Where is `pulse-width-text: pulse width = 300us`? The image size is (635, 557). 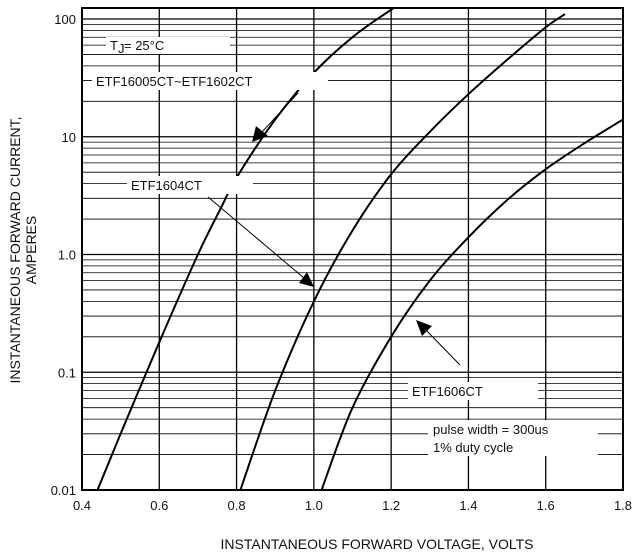 pulse-width-text: pulse width = 300us is located at coordinates (491, 429).